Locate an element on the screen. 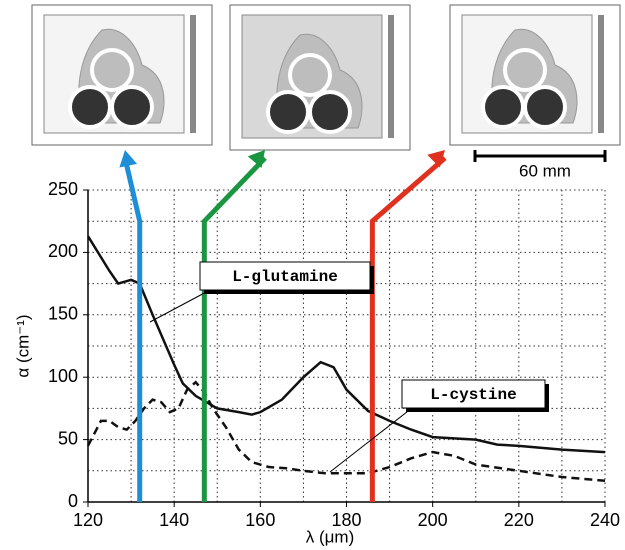 The image size is (625, 550). y-tick-label: 150 is located at coordinates (63, 314).